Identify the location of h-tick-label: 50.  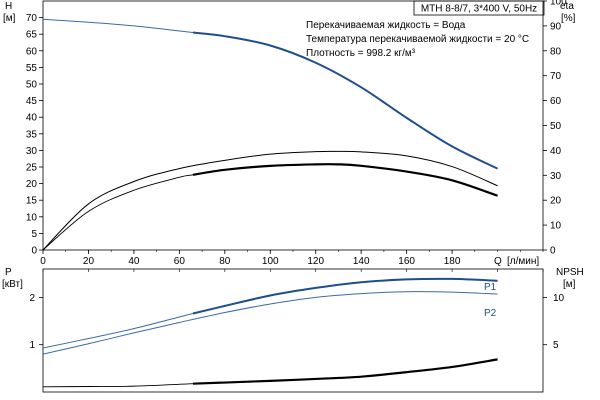
(32, 85).